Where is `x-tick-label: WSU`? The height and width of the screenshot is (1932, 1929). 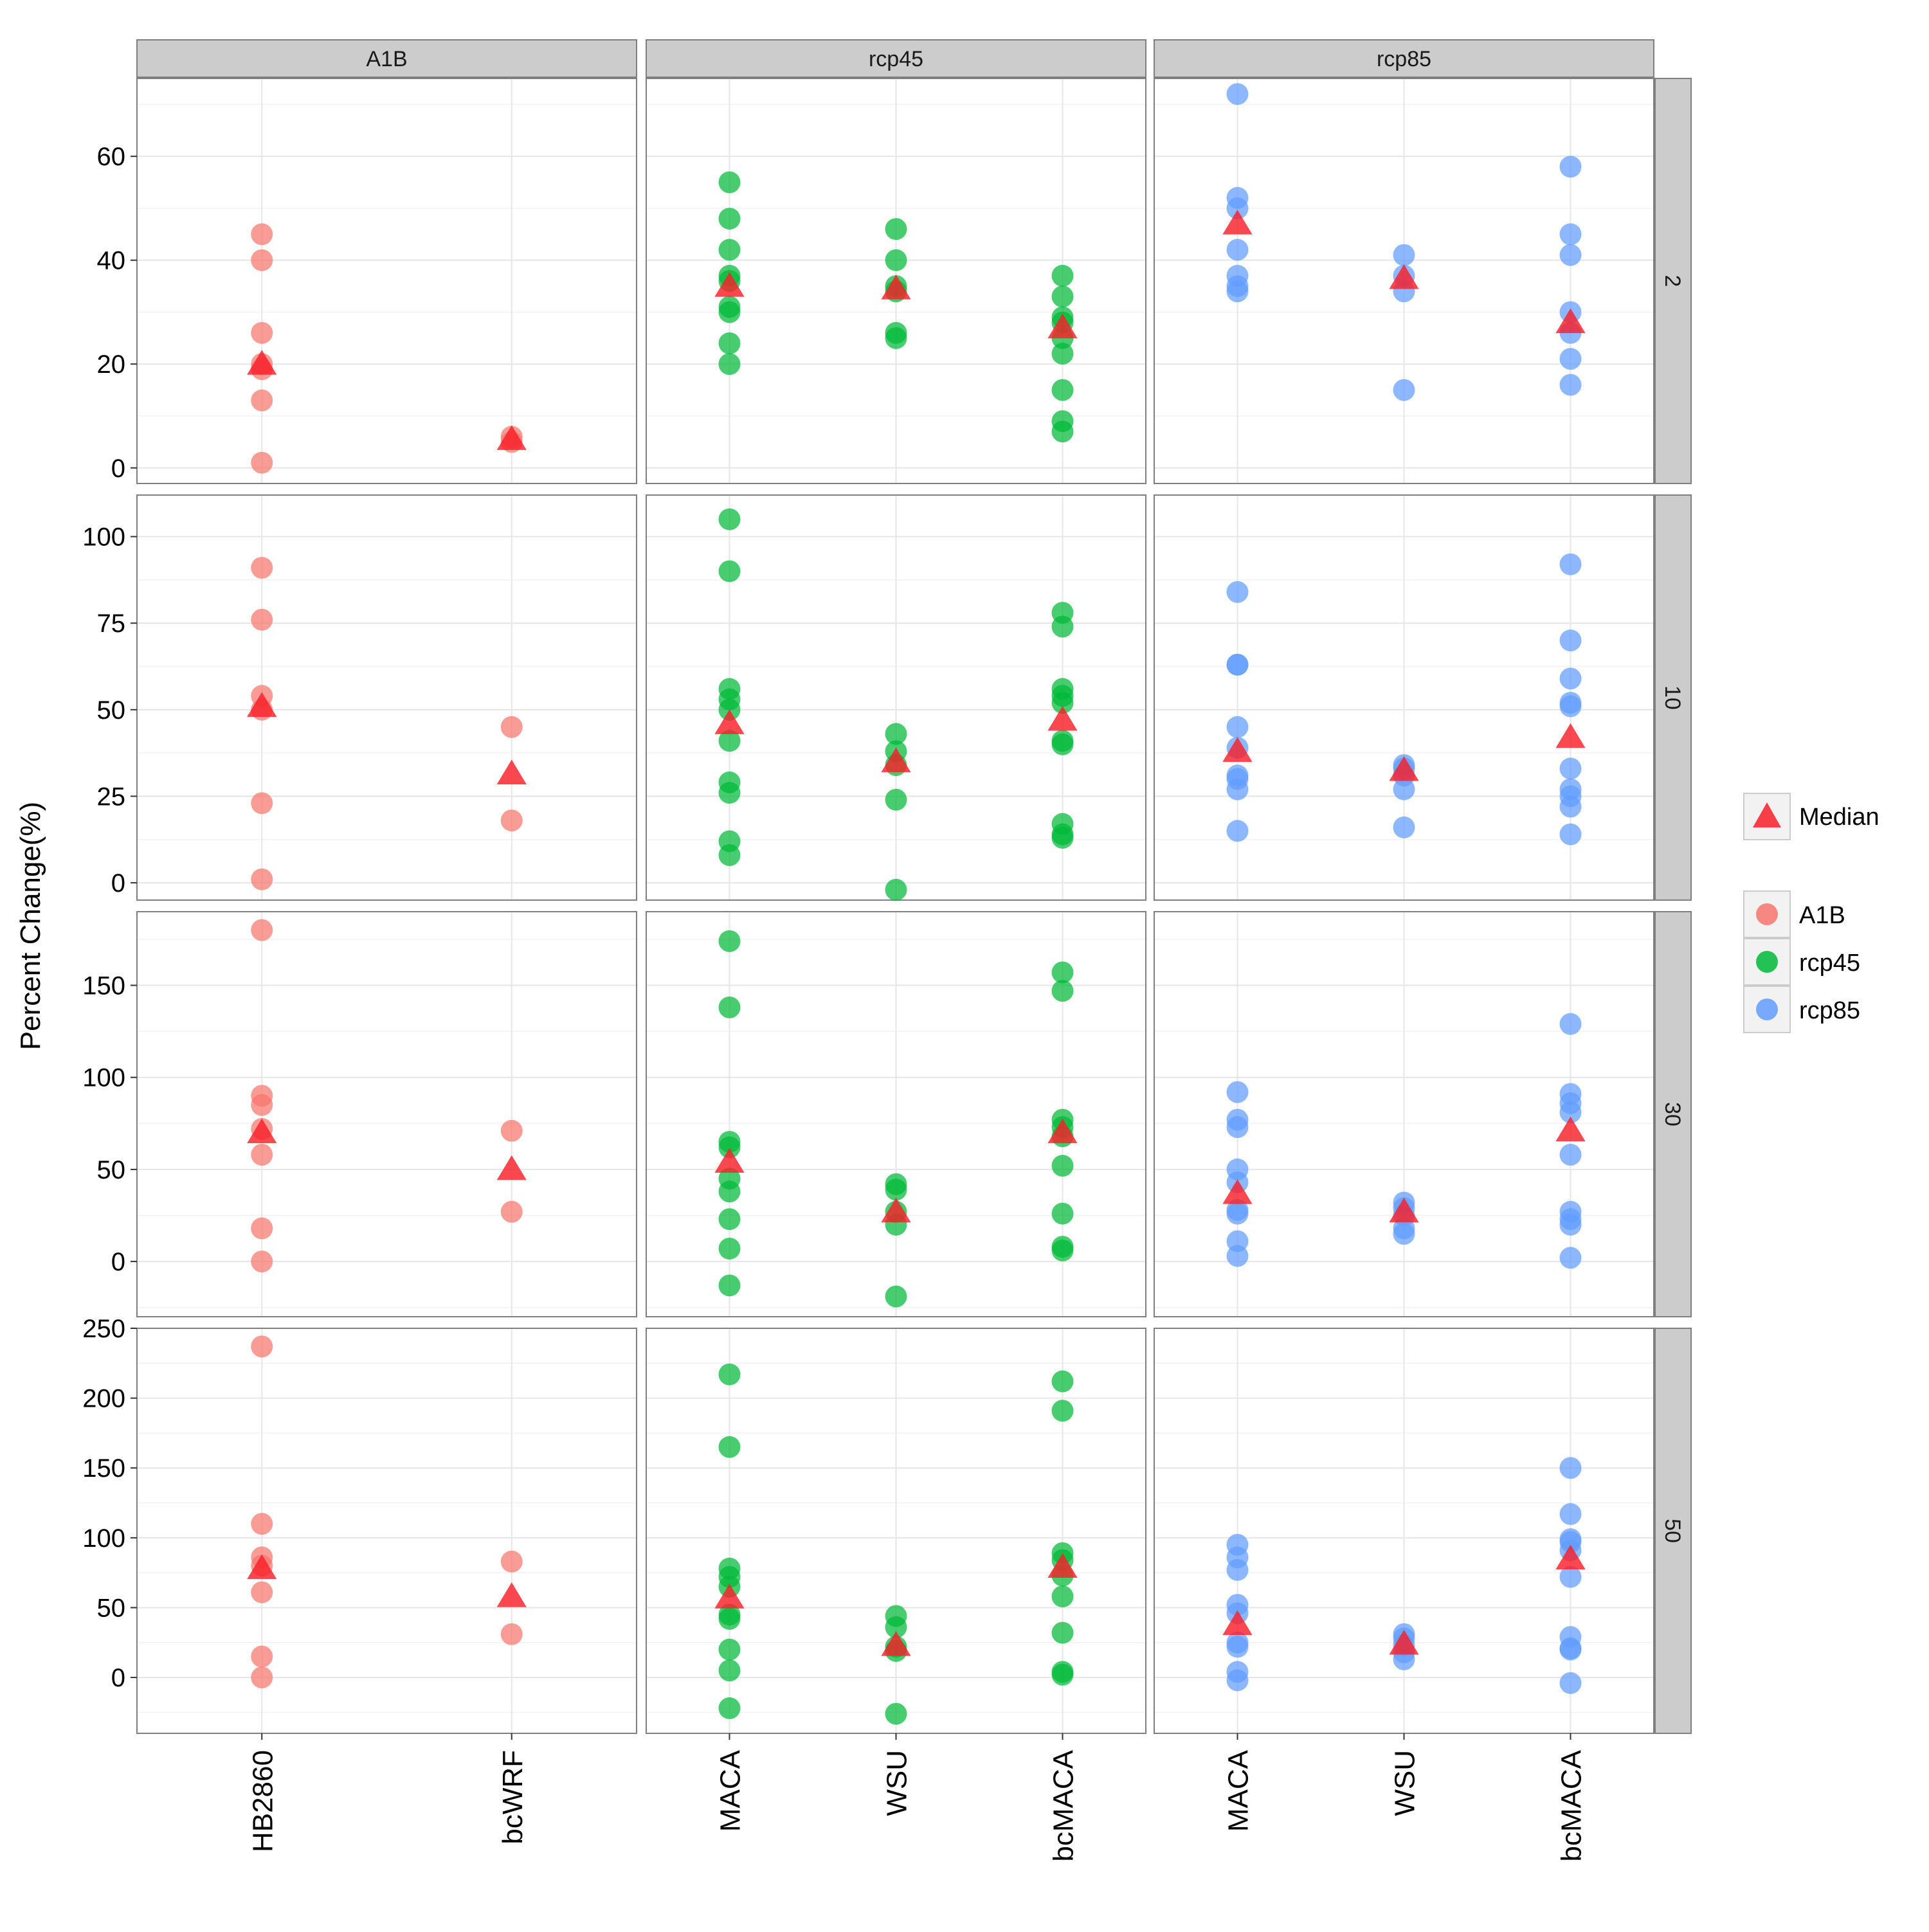
x-tick-label: WSU is located at coordinates (897, 1783).